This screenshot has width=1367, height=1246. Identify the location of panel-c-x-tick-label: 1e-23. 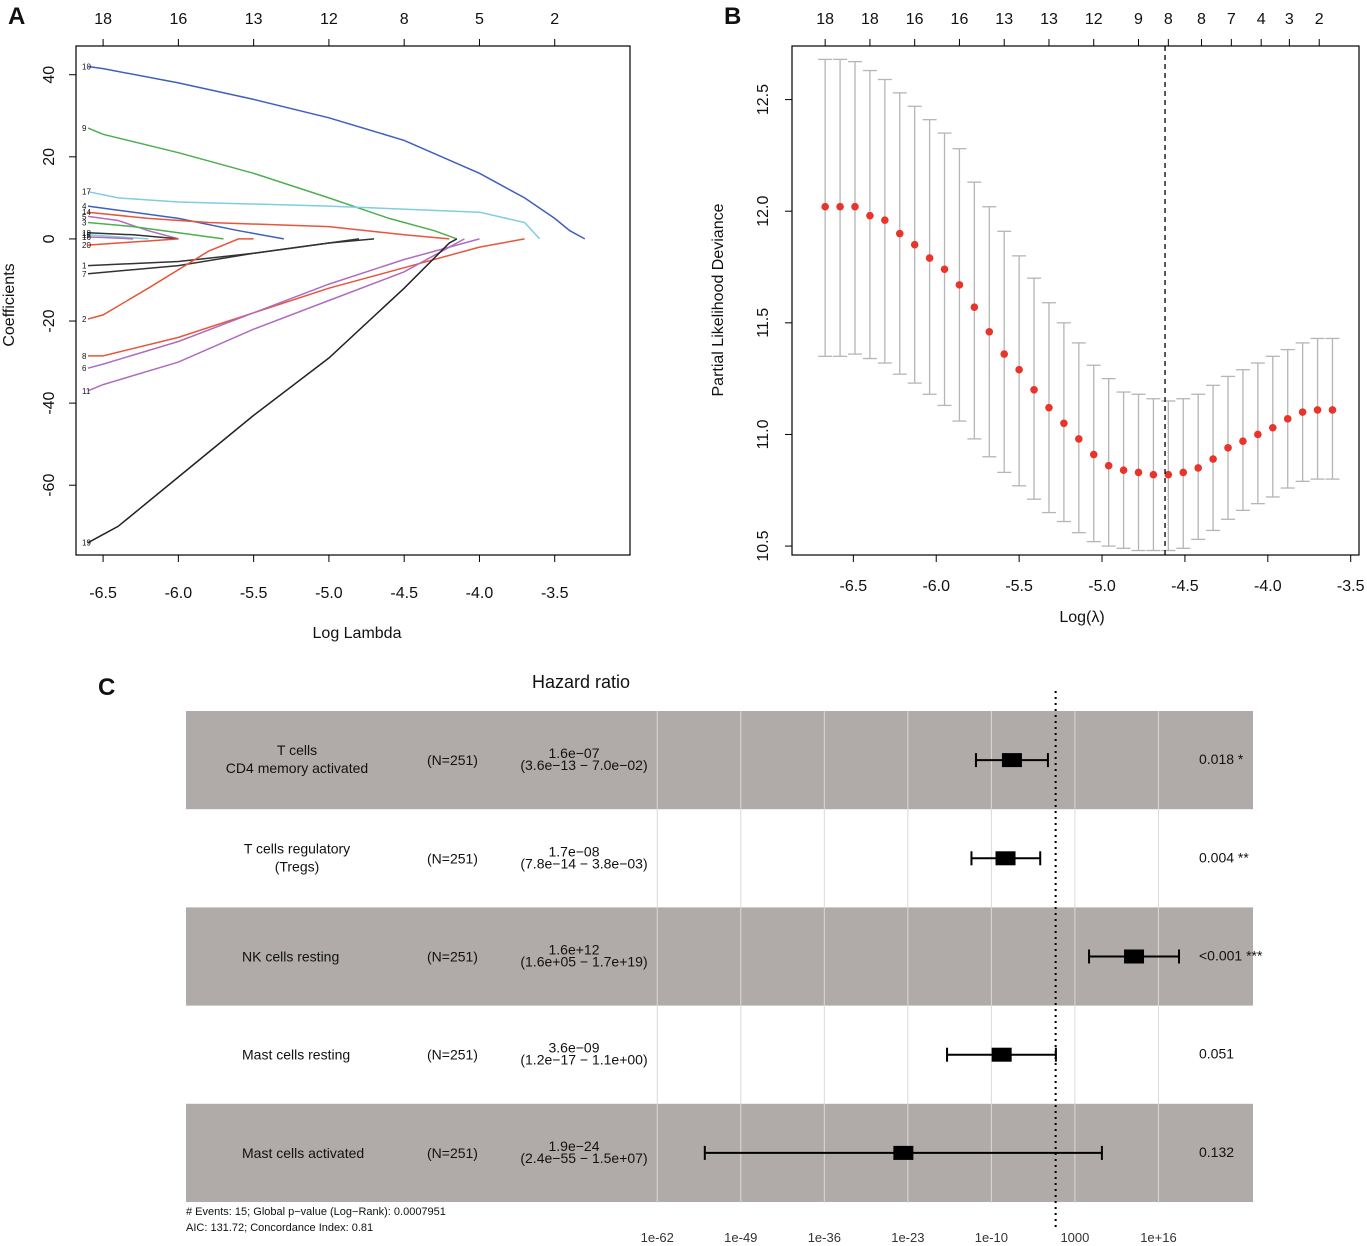
(907, 1237).